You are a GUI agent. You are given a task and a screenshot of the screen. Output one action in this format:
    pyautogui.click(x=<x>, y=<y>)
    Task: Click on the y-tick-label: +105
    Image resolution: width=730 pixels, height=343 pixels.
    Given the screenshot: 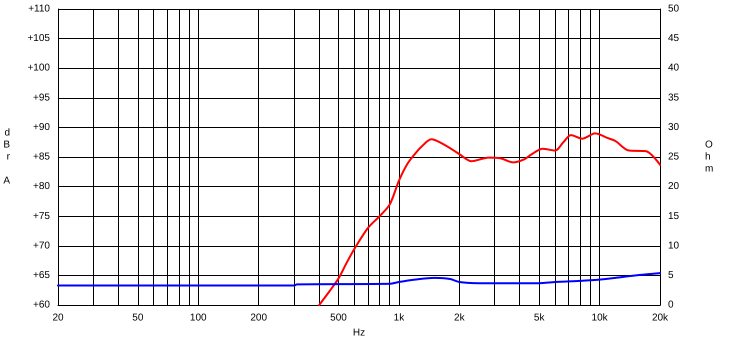 What is the action you would take?
    pyautogui.click(x=38, y=38)
    